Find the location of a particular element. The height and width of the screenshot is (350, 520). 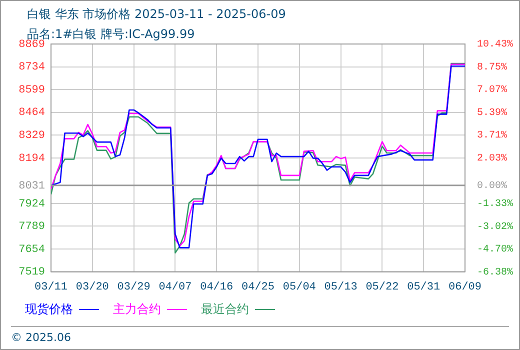

y-tick-label: 8464 is located at coordinates (32, 113).